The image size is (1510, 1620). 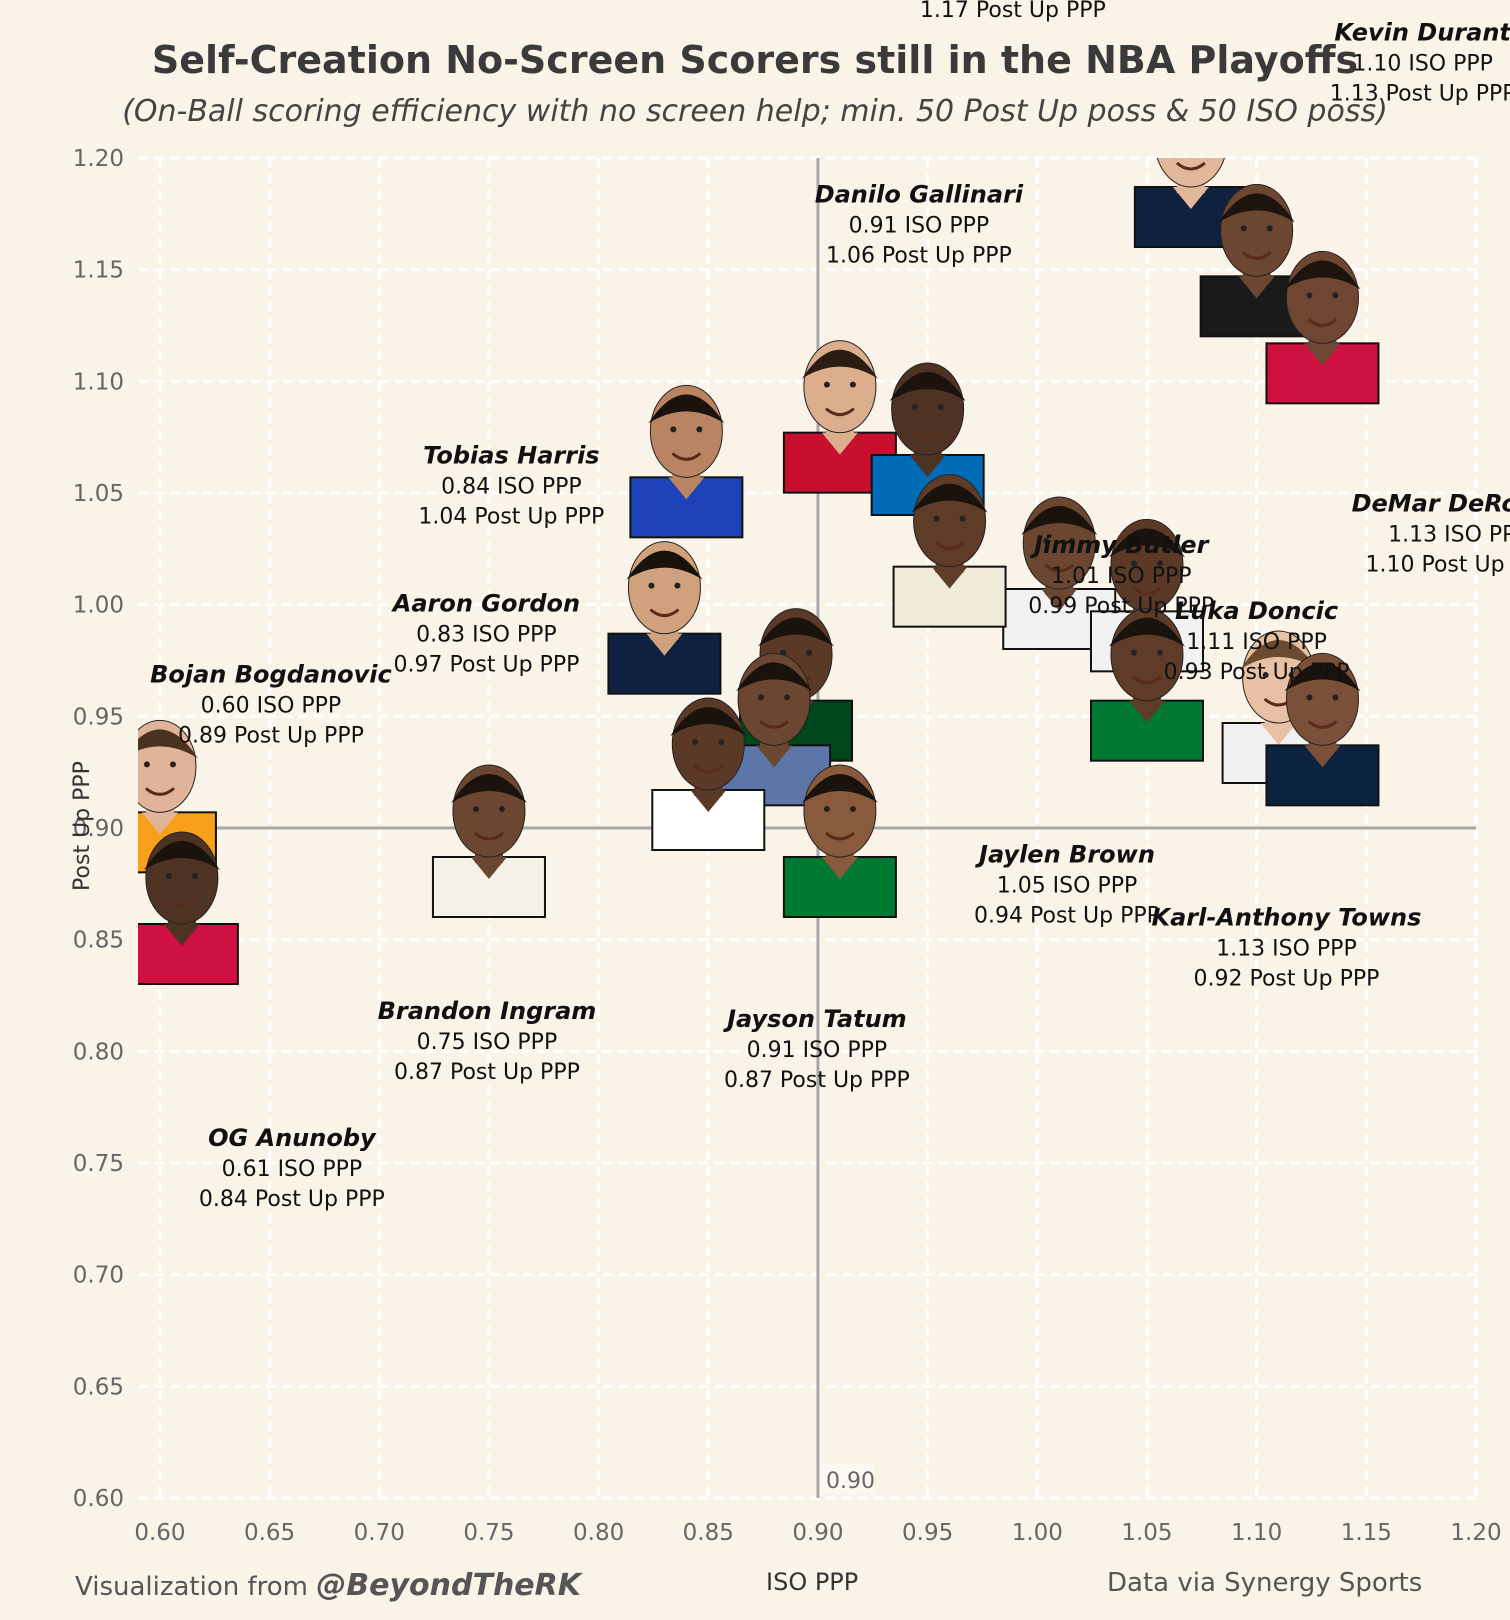 What do you see at coordinates (1257, 641) in the screenshot?
I see `player-annotation: Luka Doncic 1.11 ISO PPP 0.93 Post Up PPP` at bounding box center [1257, 641].